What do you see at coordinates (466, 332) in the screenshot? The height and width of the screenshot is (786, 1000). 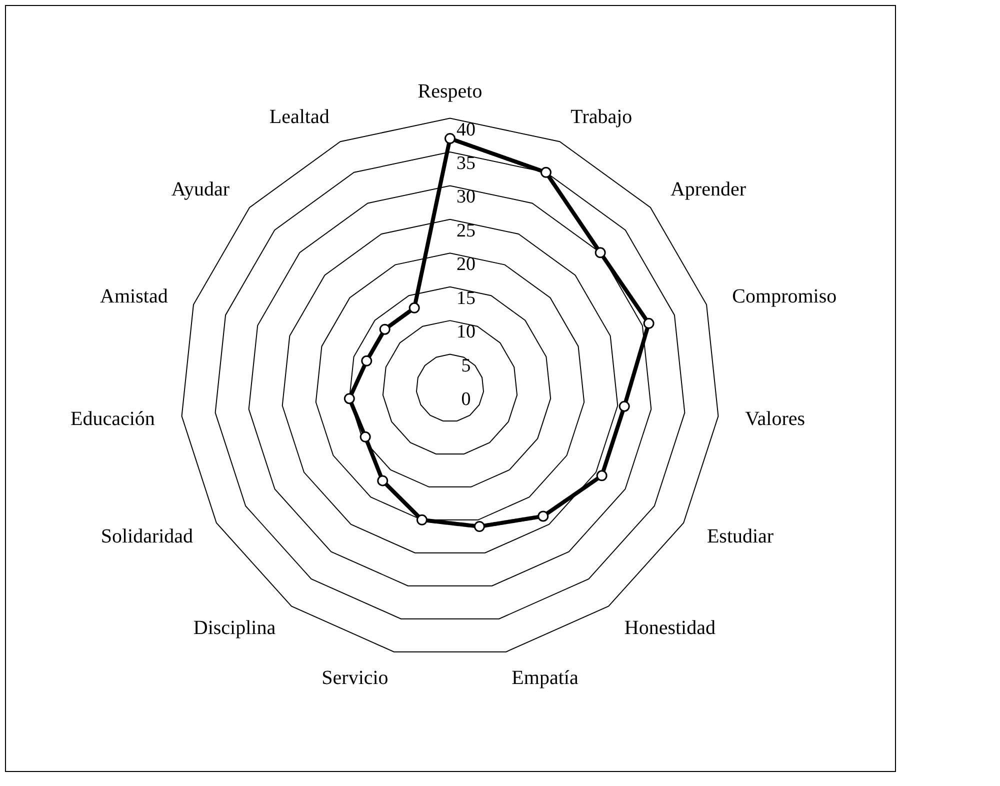 I see `y-tick-label: 10` at bounding box center [466, 332].